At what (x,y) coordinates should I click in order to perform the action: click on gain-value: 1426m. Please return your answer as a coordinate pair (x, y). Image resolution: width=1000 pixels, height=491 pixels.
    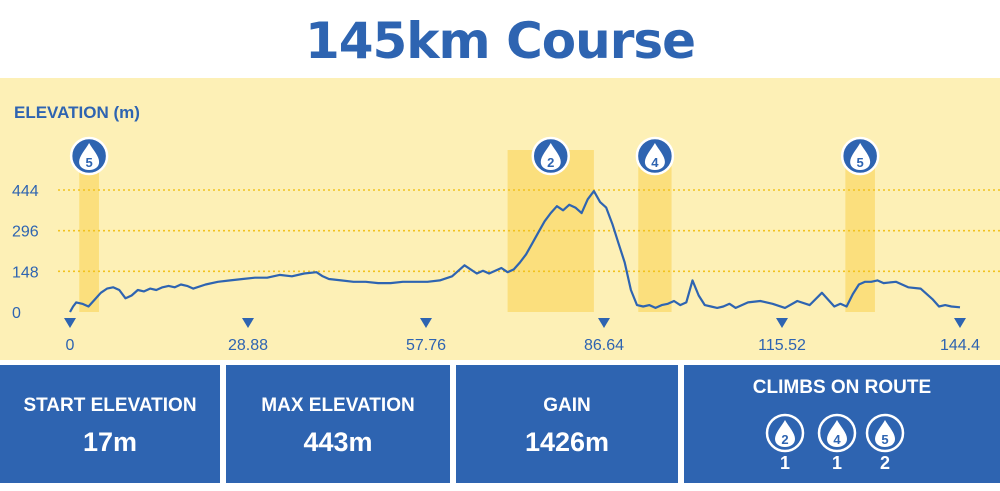
    Looking at the image, I should click on (567, 442).